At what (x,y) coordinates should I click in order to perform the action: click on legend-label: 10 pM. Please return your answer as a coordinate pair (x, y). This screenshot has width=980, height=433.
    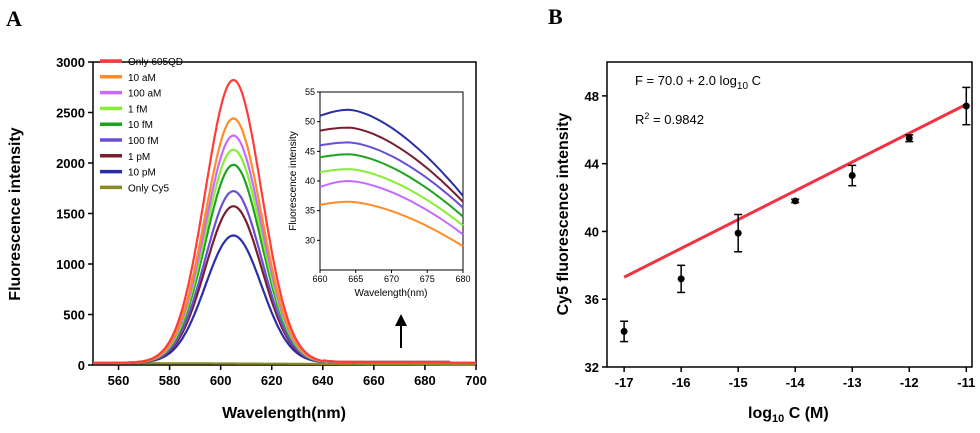
    Looking at the image, I should click on (142, 173).